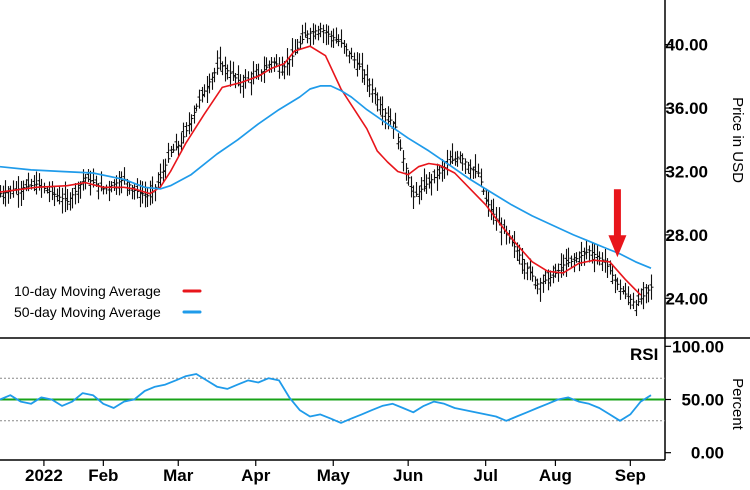  I want to click on price-tick-label: 40.00, so click(686, 45).